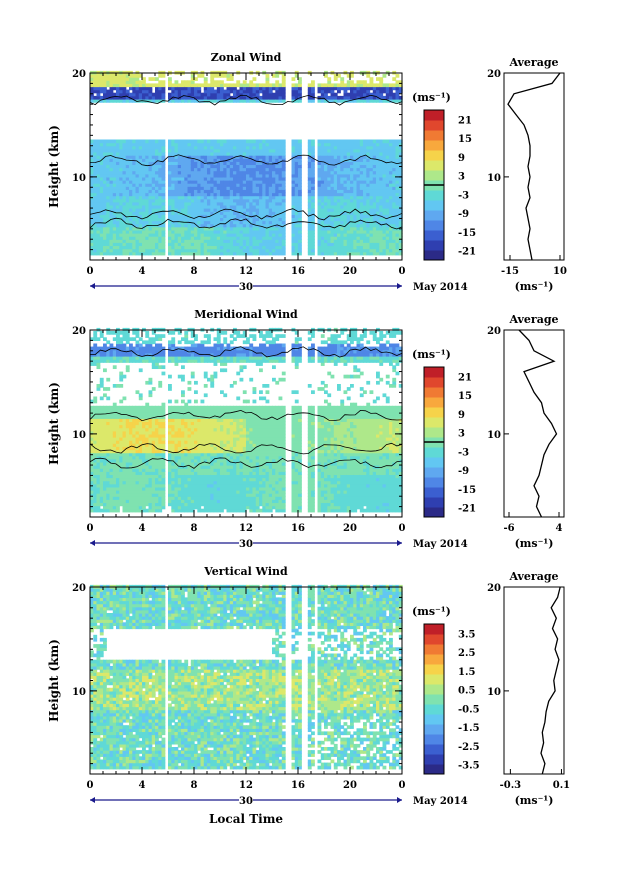  What do you see at coordinates (246, 677) in the screenshot?
I see `heatmap-field` at bounding box center [246, 677].